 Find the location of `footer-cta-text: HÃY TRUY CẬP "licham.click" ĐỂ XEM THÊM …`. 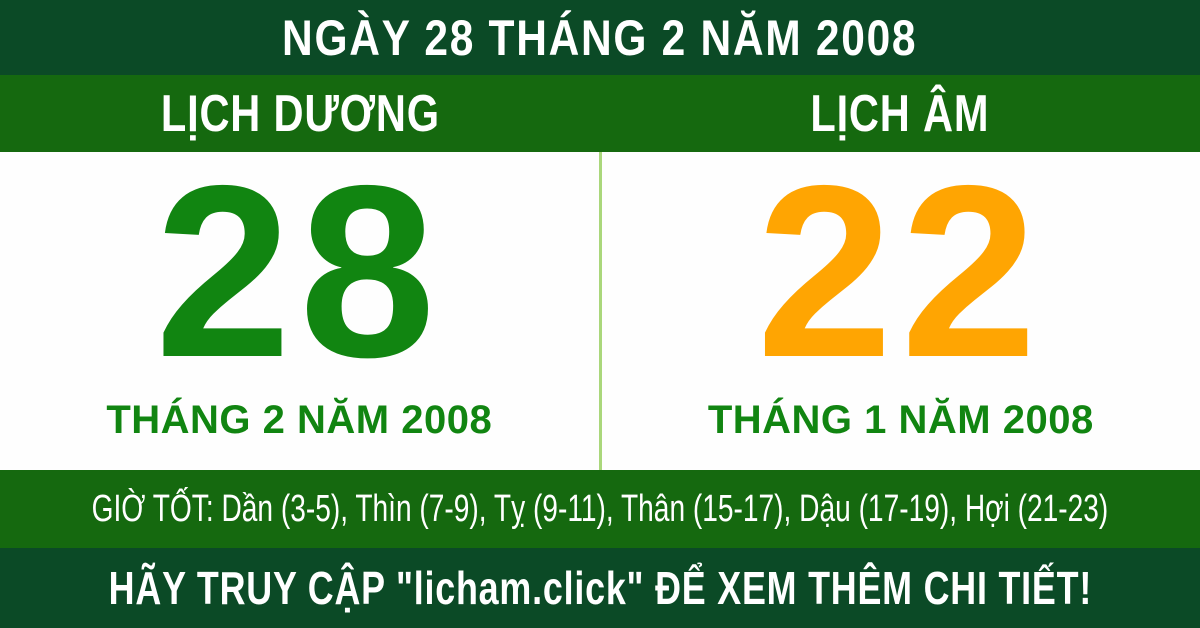

footer-cta-text: HÃY TRUY CẬP "licham.click" ĐỂ XEM THÊM … is located at coordinates (600, 588).